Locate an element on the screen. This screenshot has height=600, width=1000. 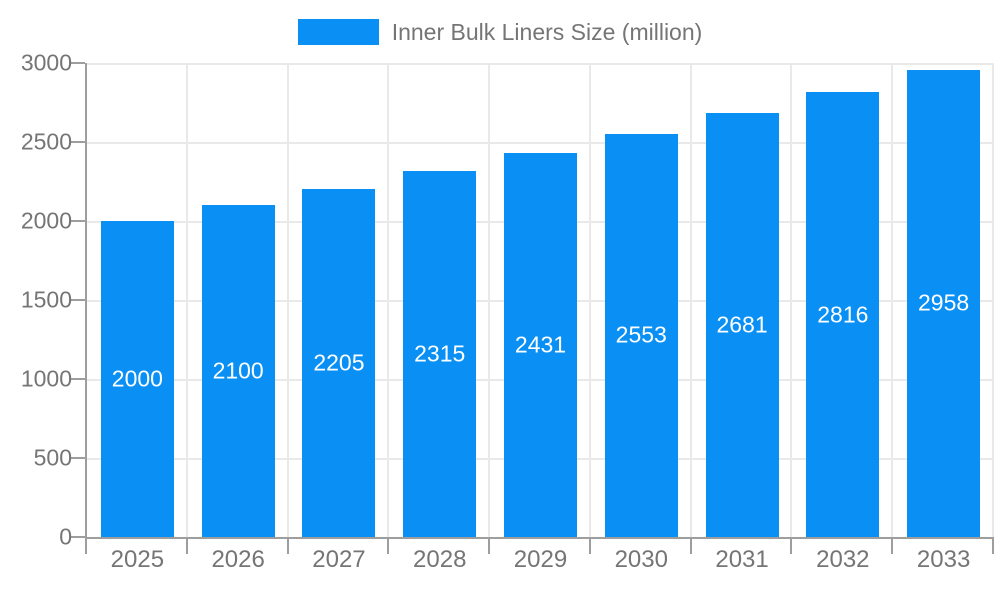
x-axis-tick-label: 2033 is located at coordinates (943, 559).